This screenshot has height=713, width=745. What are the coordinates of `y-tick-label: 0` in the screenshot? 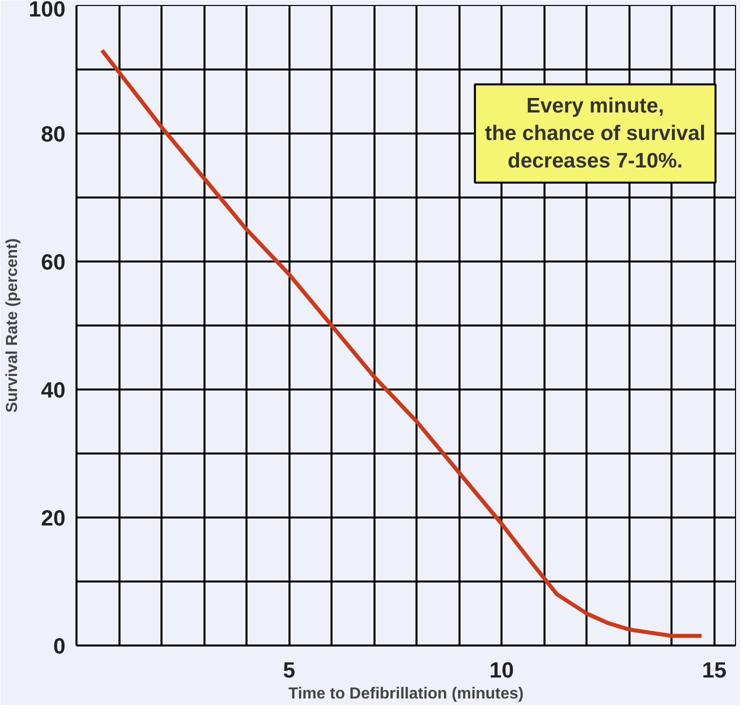 It's located at (59, 646).